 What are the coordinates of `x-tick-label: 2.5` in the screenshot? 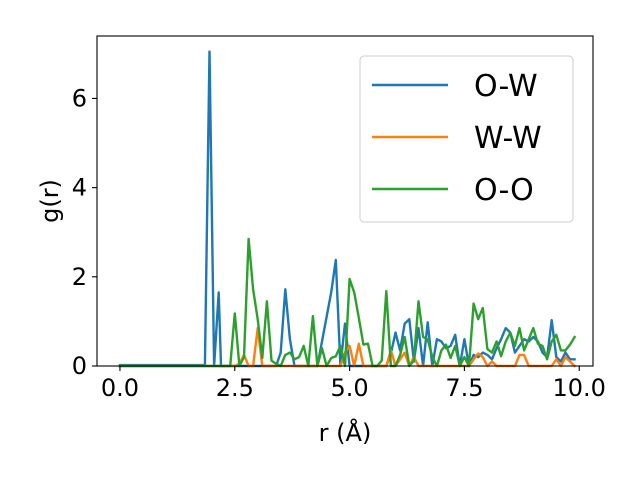 It's located at (235, 388).